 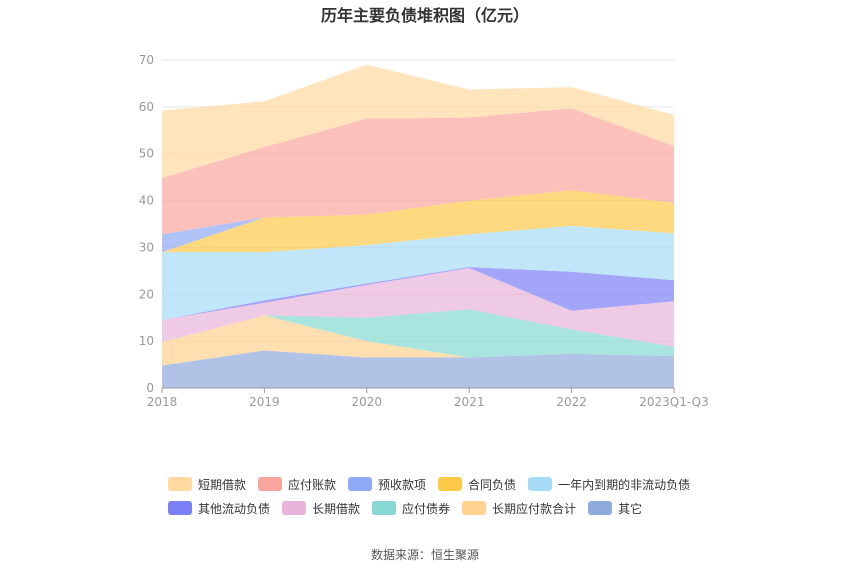 I want to click on area-series-应付账款, so click(x=418, y=171).